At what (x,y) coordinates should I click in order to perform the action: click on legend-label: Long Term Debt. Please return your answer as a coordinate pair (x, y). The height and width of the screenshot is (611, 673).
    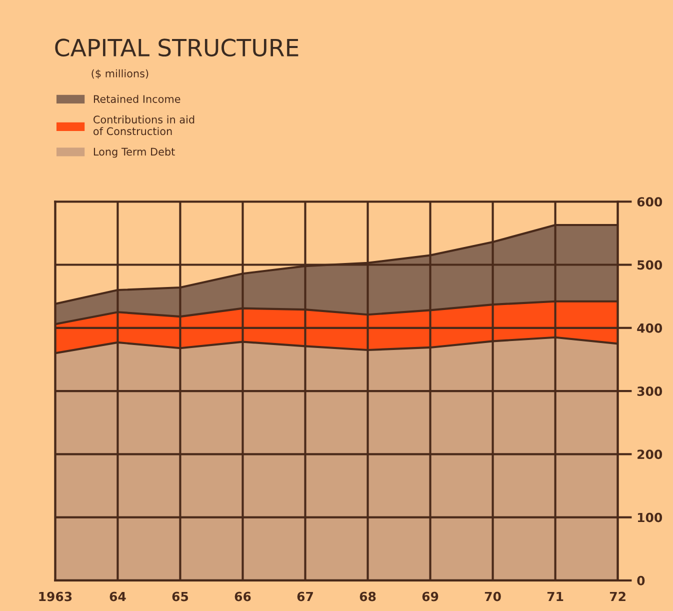
    Looking at the image, I should click on (134, 153).